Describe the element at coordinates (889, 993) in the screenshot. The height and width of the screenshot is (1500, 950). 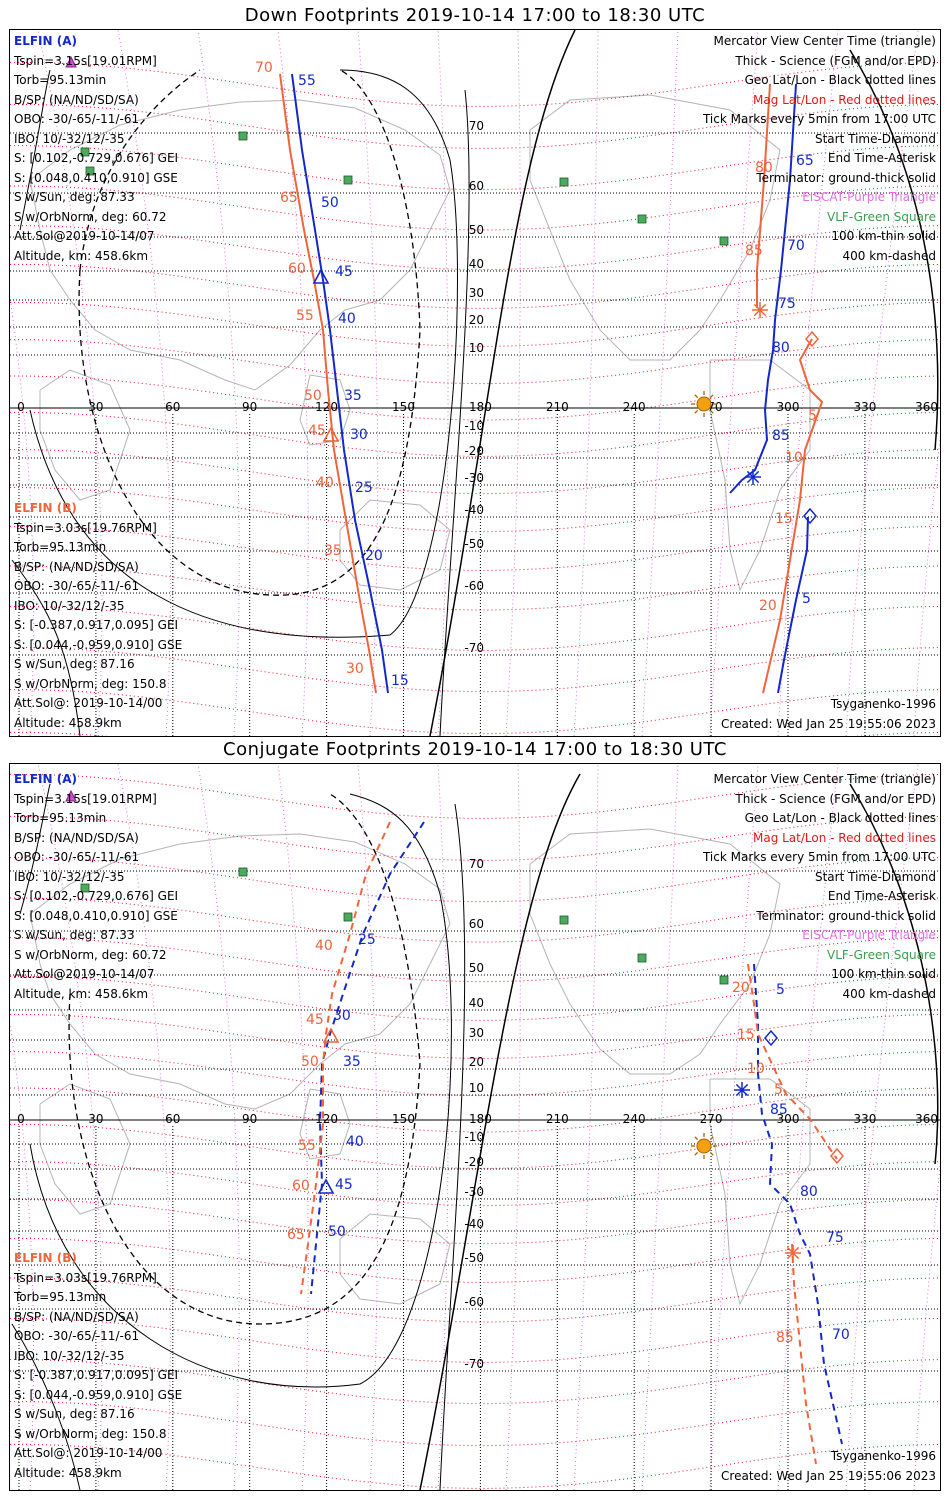
I see `legend-item: 400 km-dashed` at that location.